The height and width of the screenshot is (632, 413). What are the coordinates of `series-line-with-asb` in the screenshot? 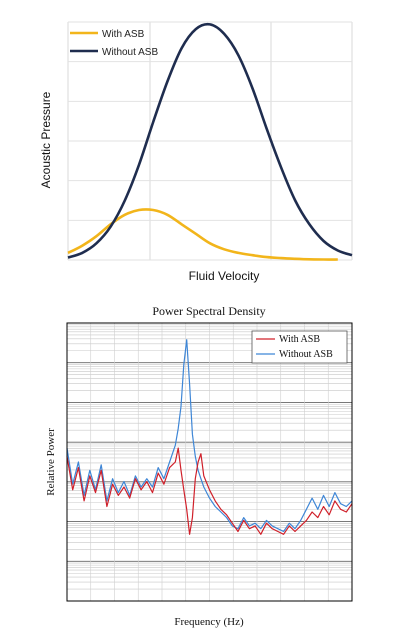 It's located at (202, 234).